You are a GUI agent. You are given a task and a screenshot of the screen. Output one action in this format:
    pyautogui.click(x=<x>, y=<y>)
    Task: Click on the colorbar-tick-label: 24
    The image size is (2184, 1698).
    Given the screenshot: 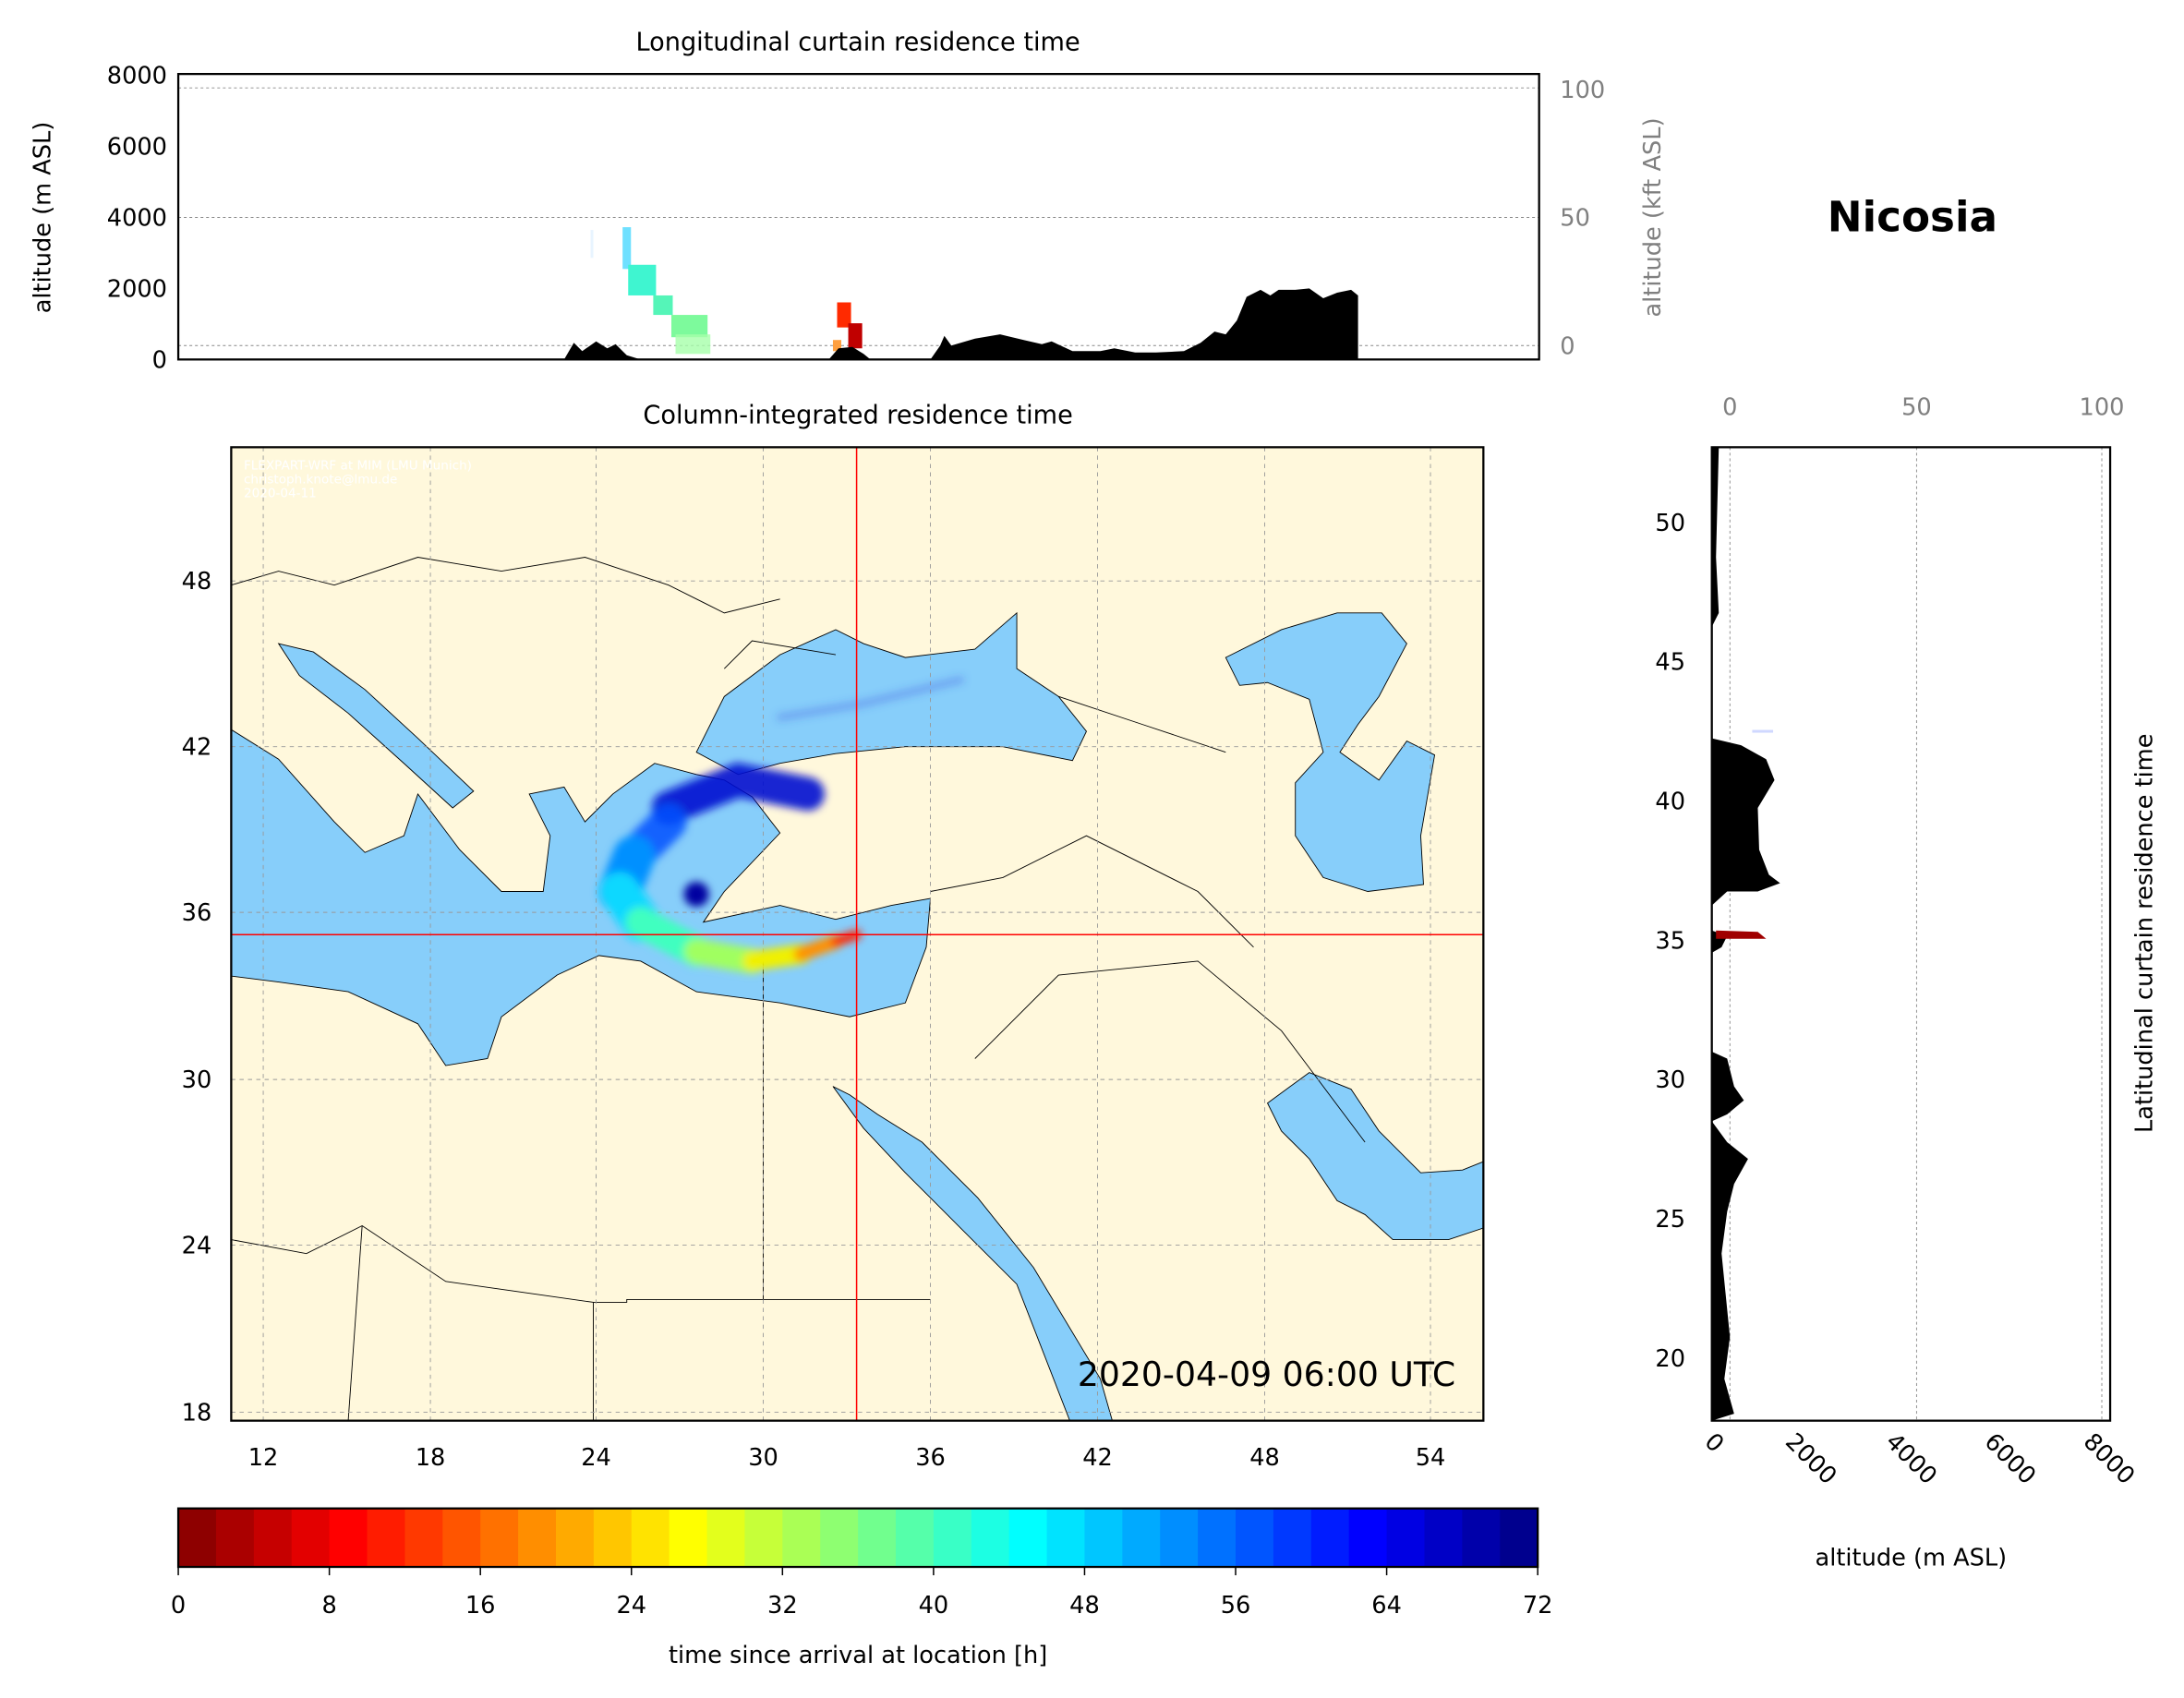 What is the action you would take?
    pyautogui.click(x=631, y=1606)
    